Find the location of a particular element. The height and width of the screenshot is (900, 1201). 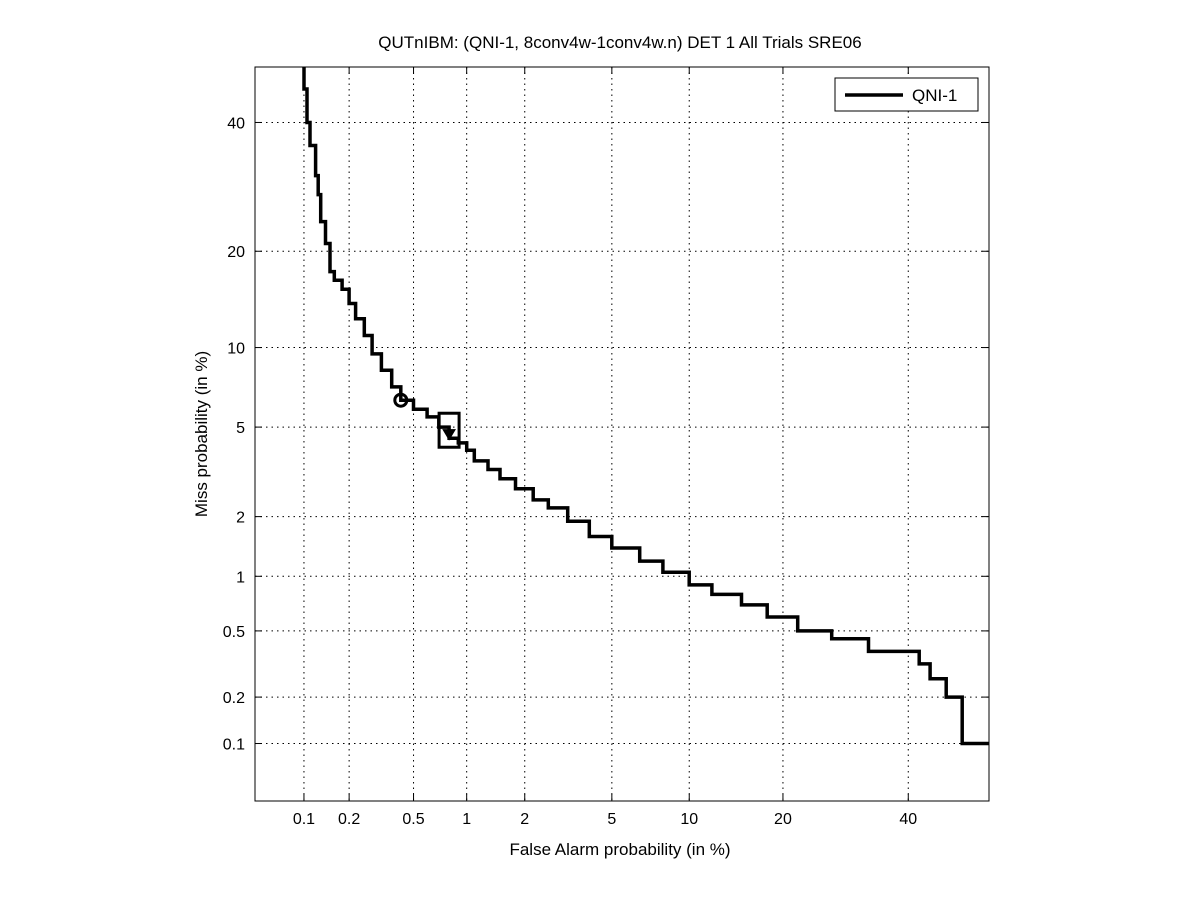

triangle-marker is located at coordinates (449, 435).